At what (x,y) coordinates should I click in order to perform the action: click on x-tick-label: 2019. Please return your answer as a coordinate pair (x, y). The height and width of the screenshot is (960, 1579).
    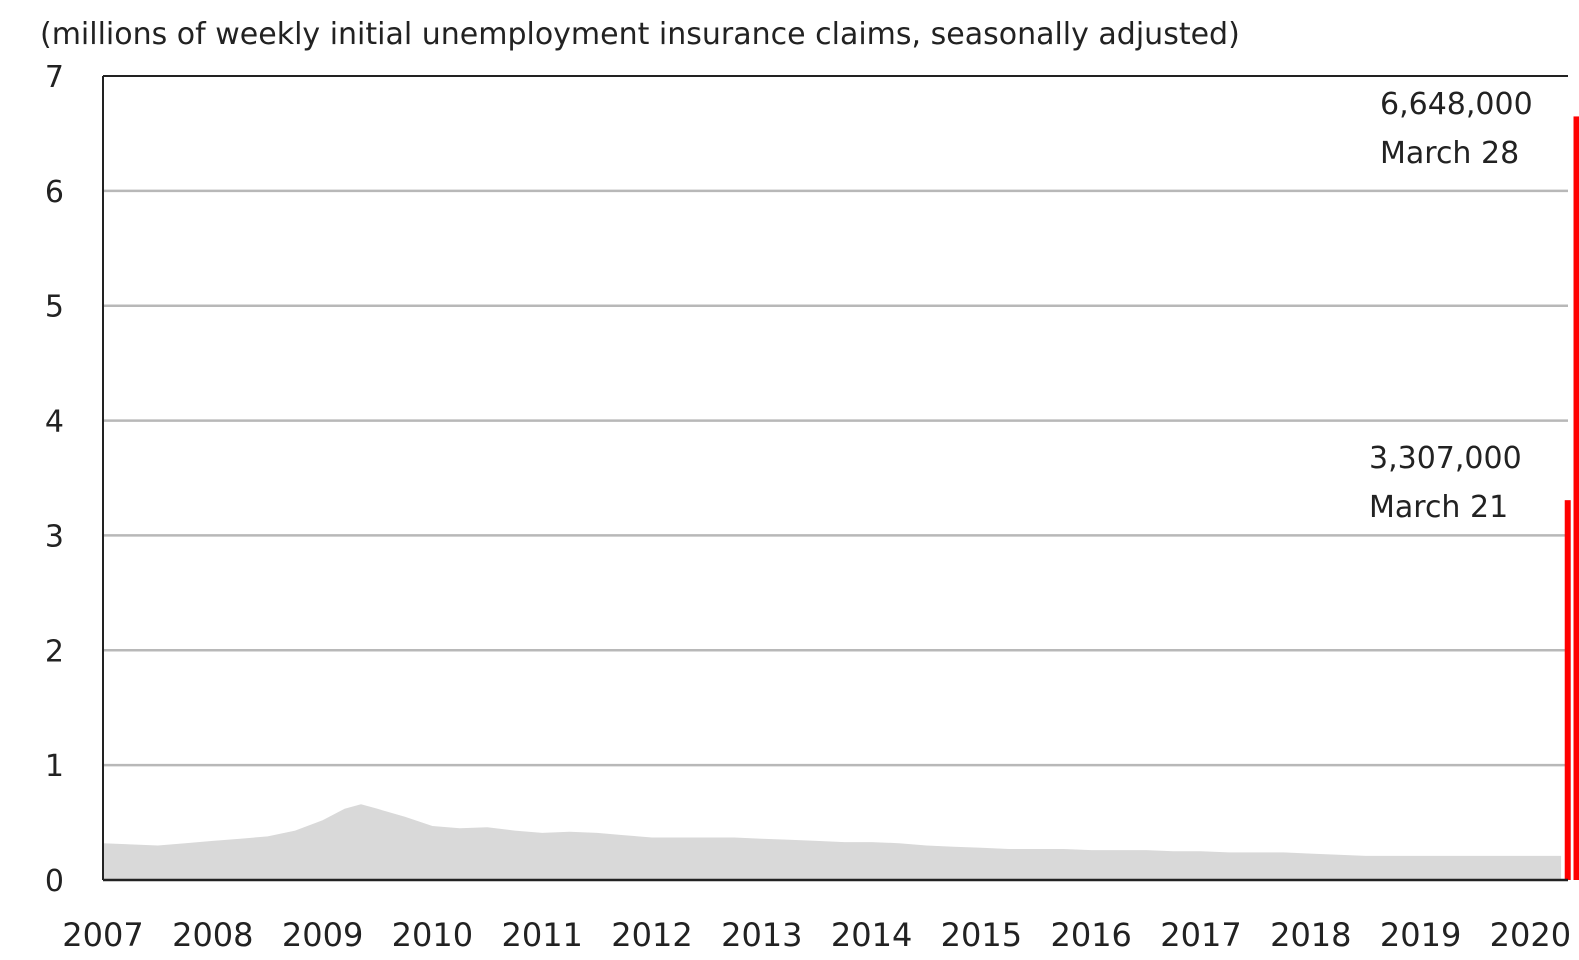
    Looking at the image, I should click on (1420, 935).